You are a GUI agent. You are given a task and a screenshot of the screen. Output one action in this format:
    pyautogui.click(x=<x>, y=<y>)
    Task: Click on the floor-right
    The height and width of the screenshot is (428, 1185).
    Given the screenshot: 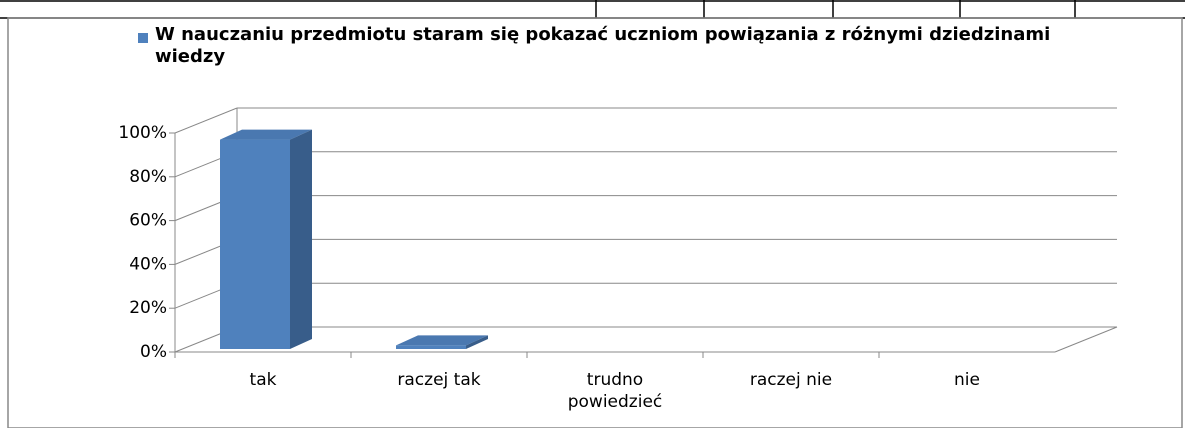 What is the action you would take?
    pyautogui.click(x=1086, y=339)
    